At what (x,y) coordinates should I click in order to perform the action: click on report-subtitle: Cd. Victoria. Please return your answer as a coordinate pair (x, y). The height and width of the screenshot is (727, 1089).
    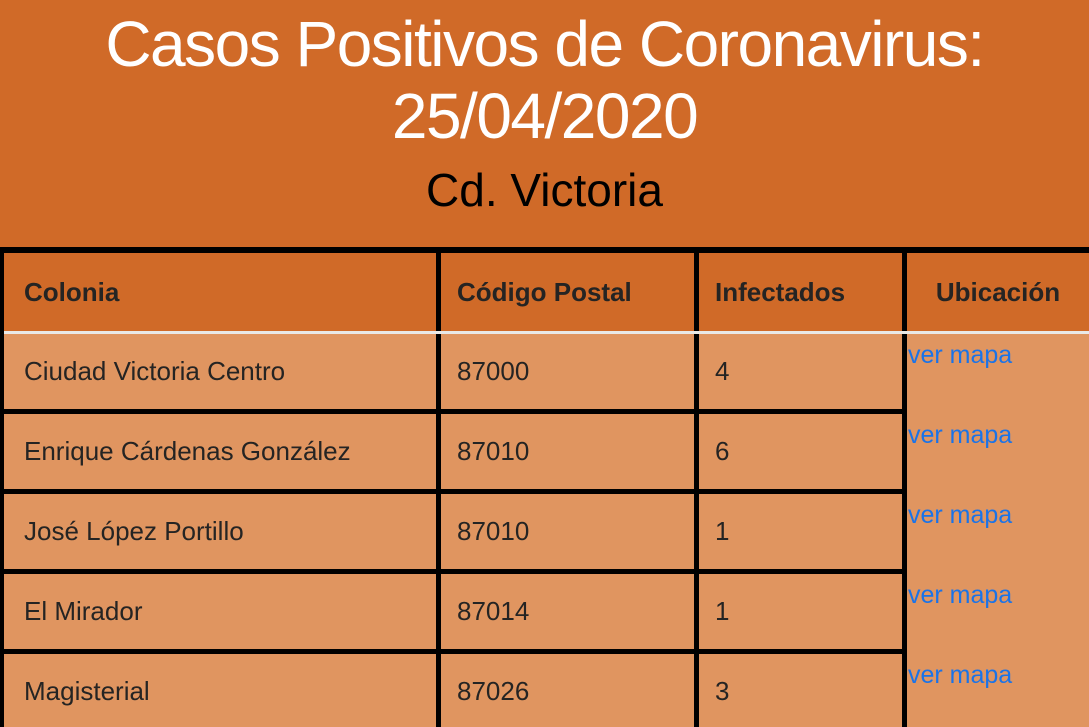
    Looking at the image, I should click on (544, 190).